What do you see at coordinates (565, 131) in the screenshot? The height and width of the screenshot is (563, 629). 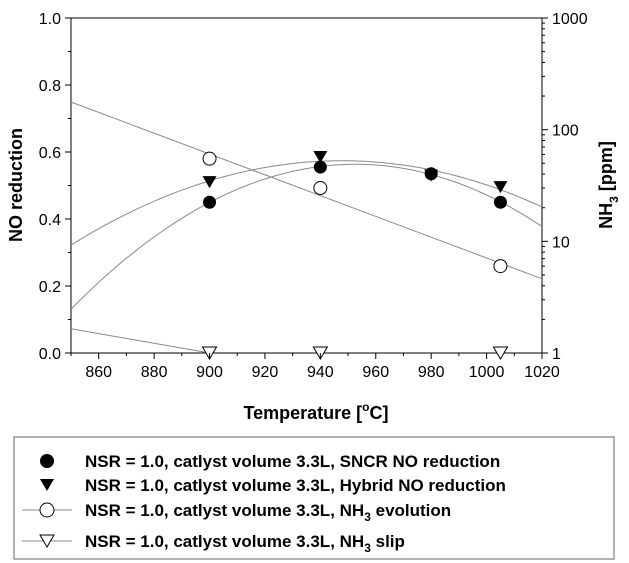 I see `y2-tick-label: 100` at bounding box center [565, 131].